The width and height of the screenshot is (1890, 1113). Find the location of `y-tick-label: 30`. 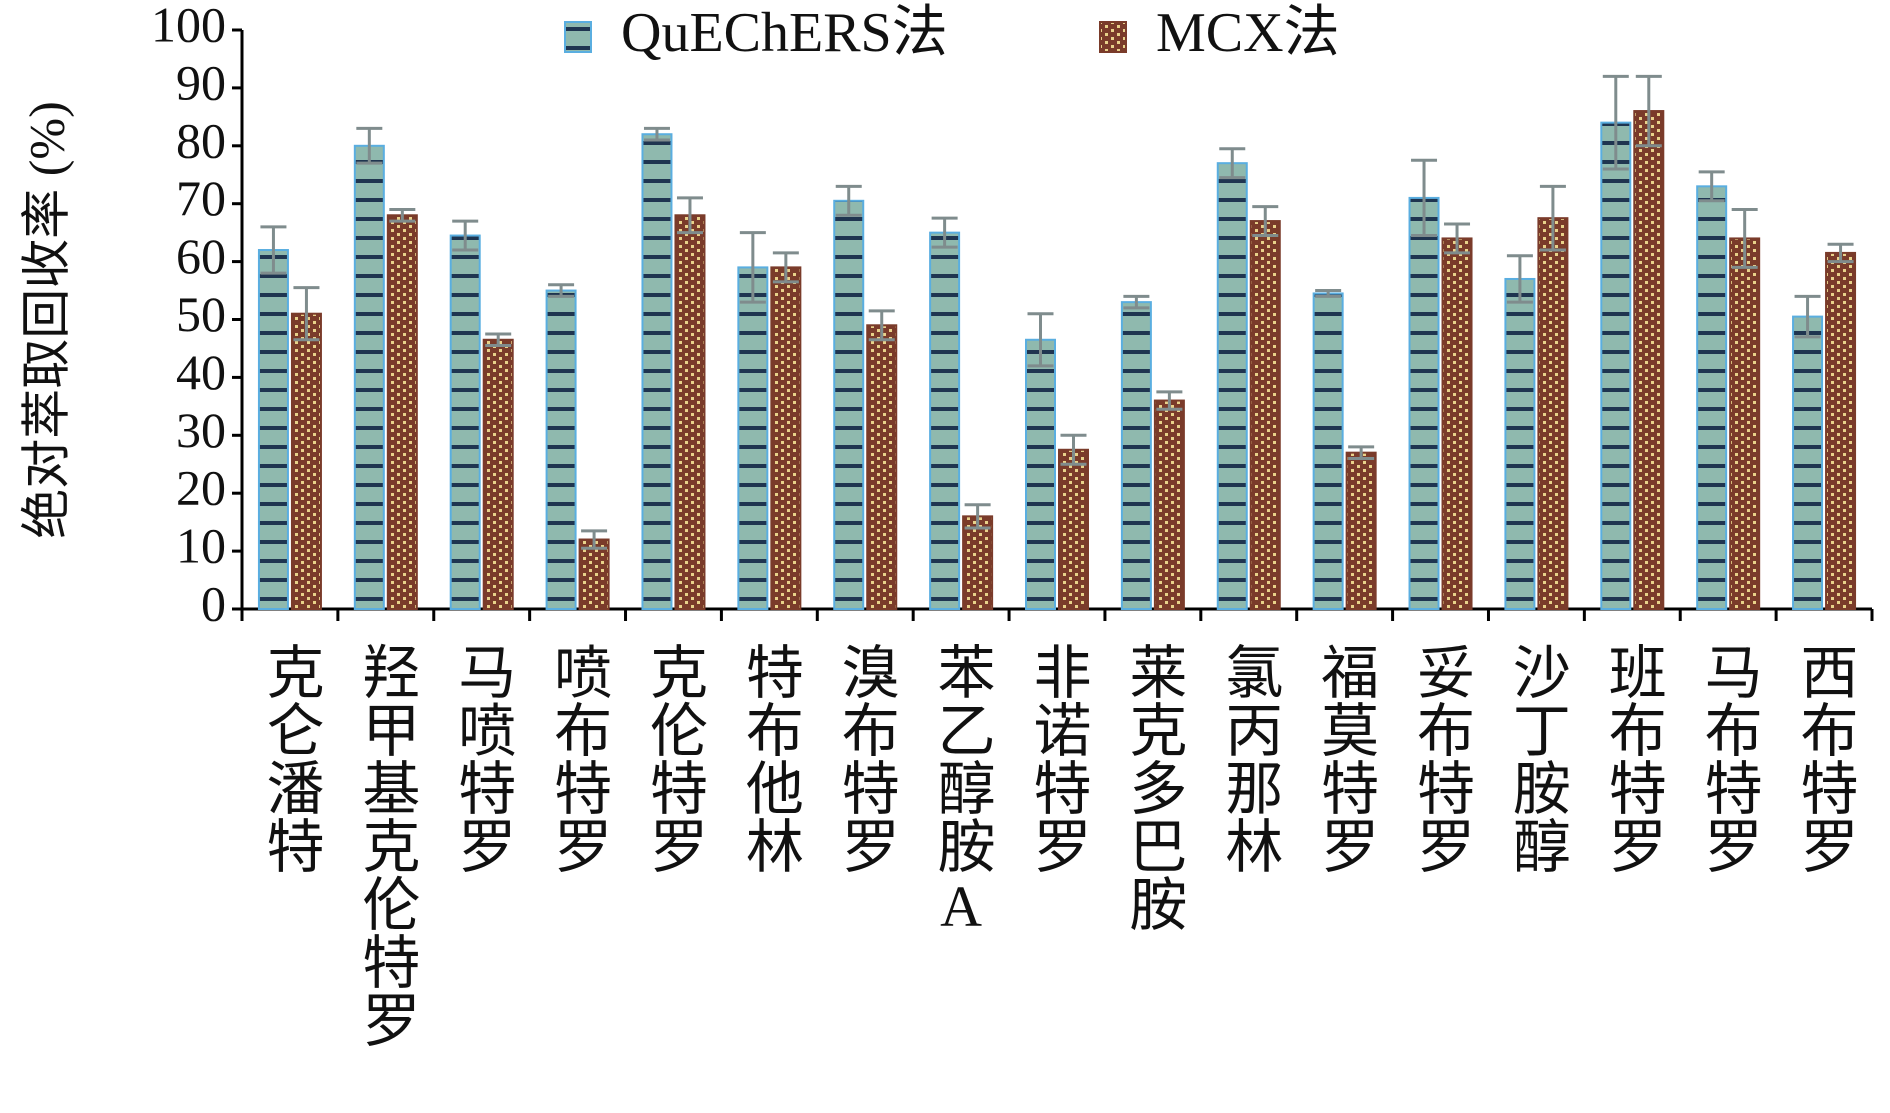

y-tick-label: 30 is located at coordinates (201, 430).